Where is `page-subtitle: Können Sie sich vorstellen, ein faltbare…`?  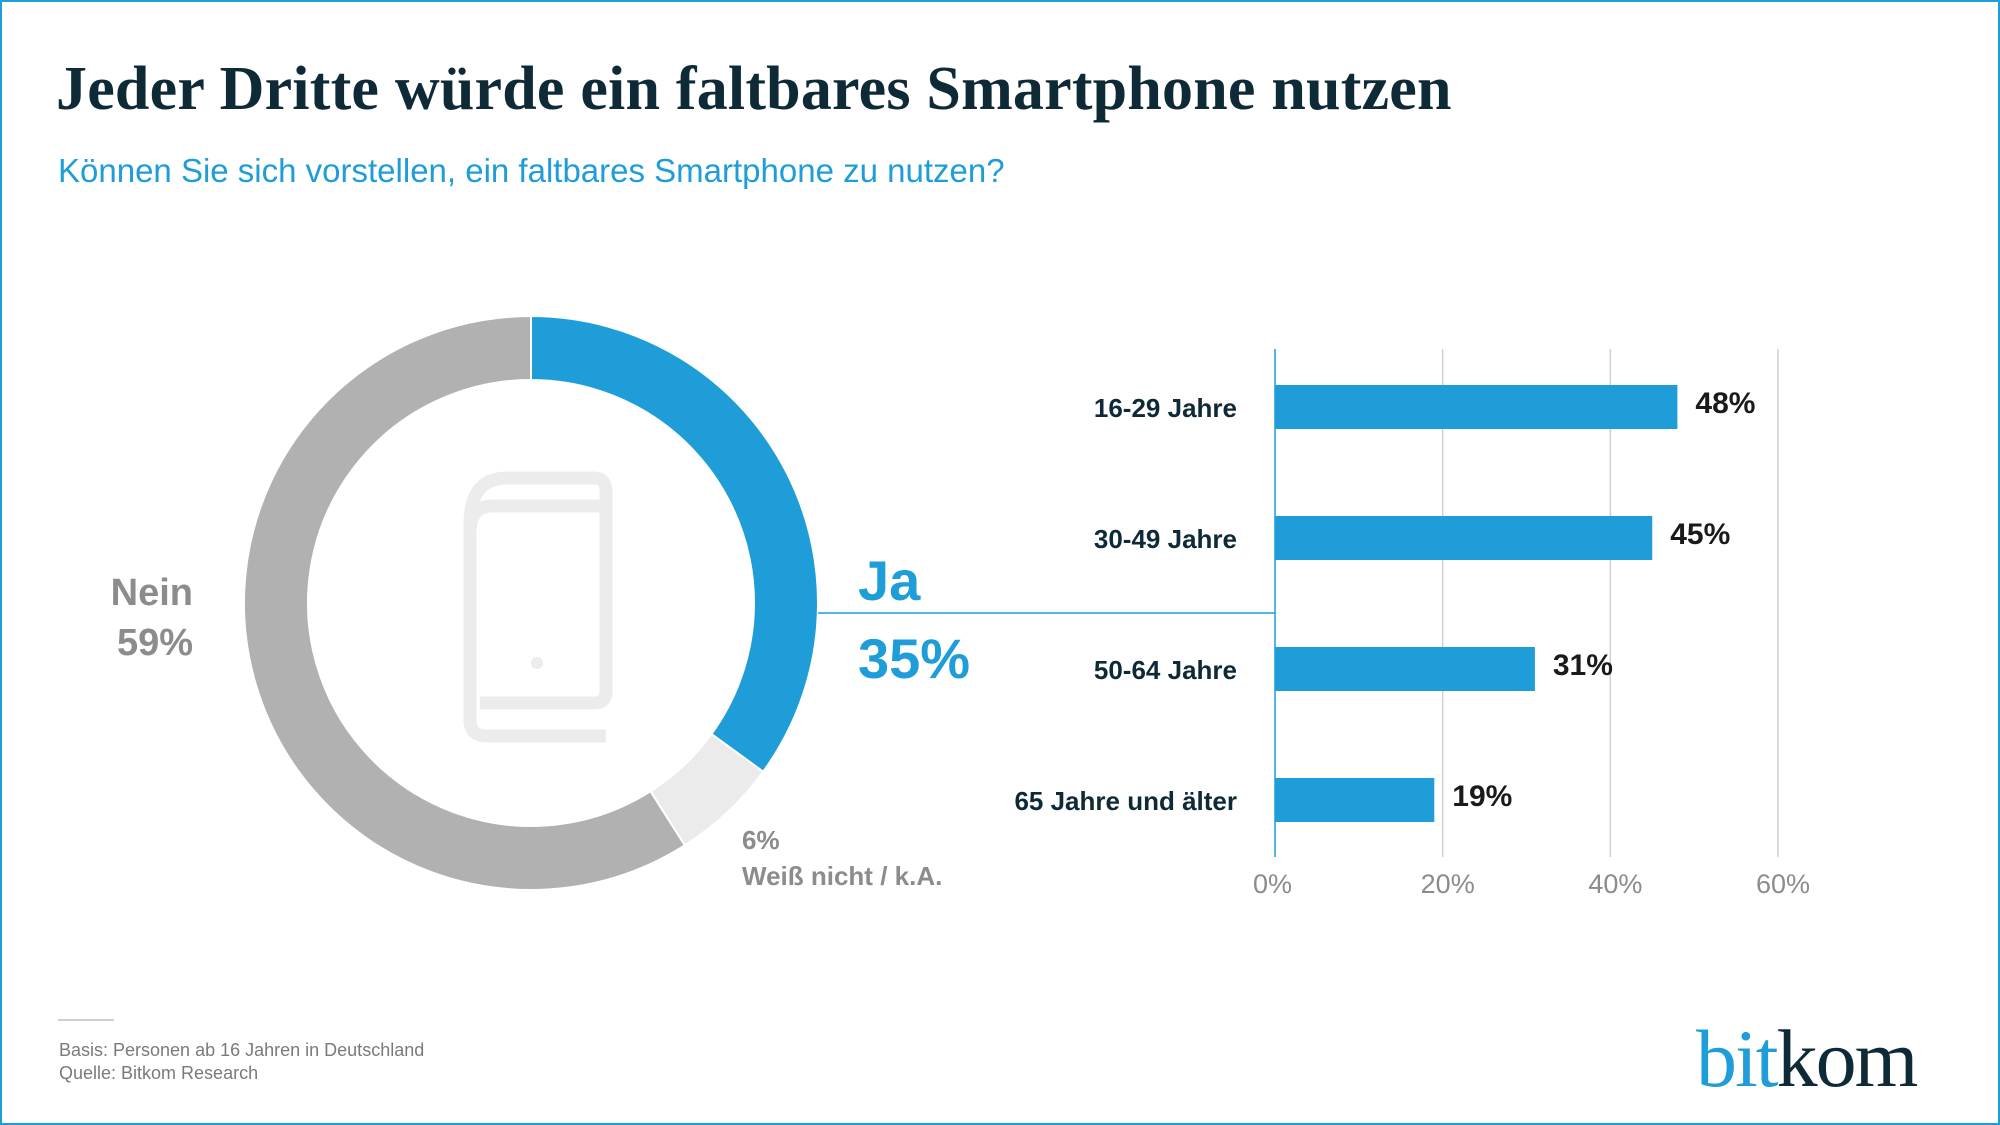 page-subtitle: Können Sie sich vorstellen, ein faltbare… is located at coordinates (531, 170).